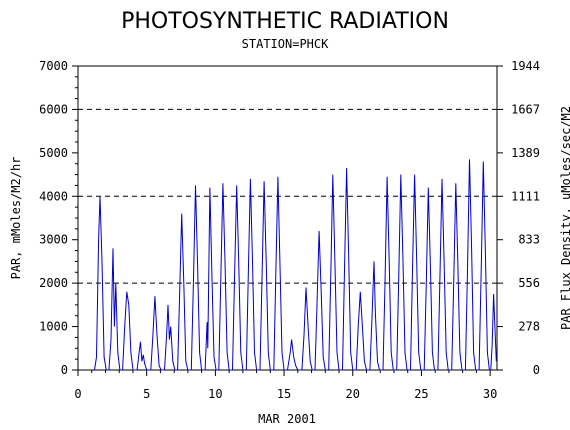 The width and height of the screenshot is (570, 430). I want to click on y2-tick-label: 1111, so click(525, 196).